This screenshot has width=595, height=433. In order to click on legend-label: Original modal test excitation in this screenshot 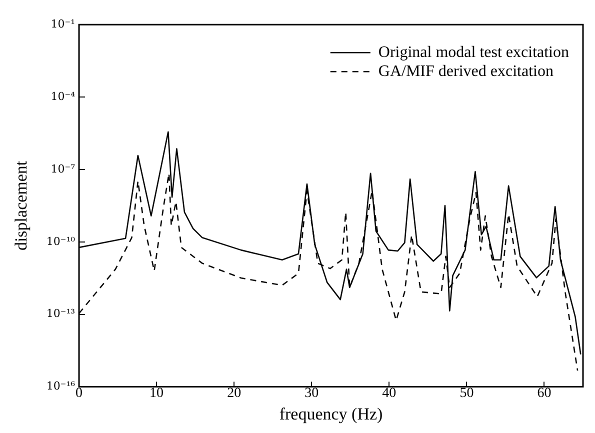, I will do `click(474, 52)`.